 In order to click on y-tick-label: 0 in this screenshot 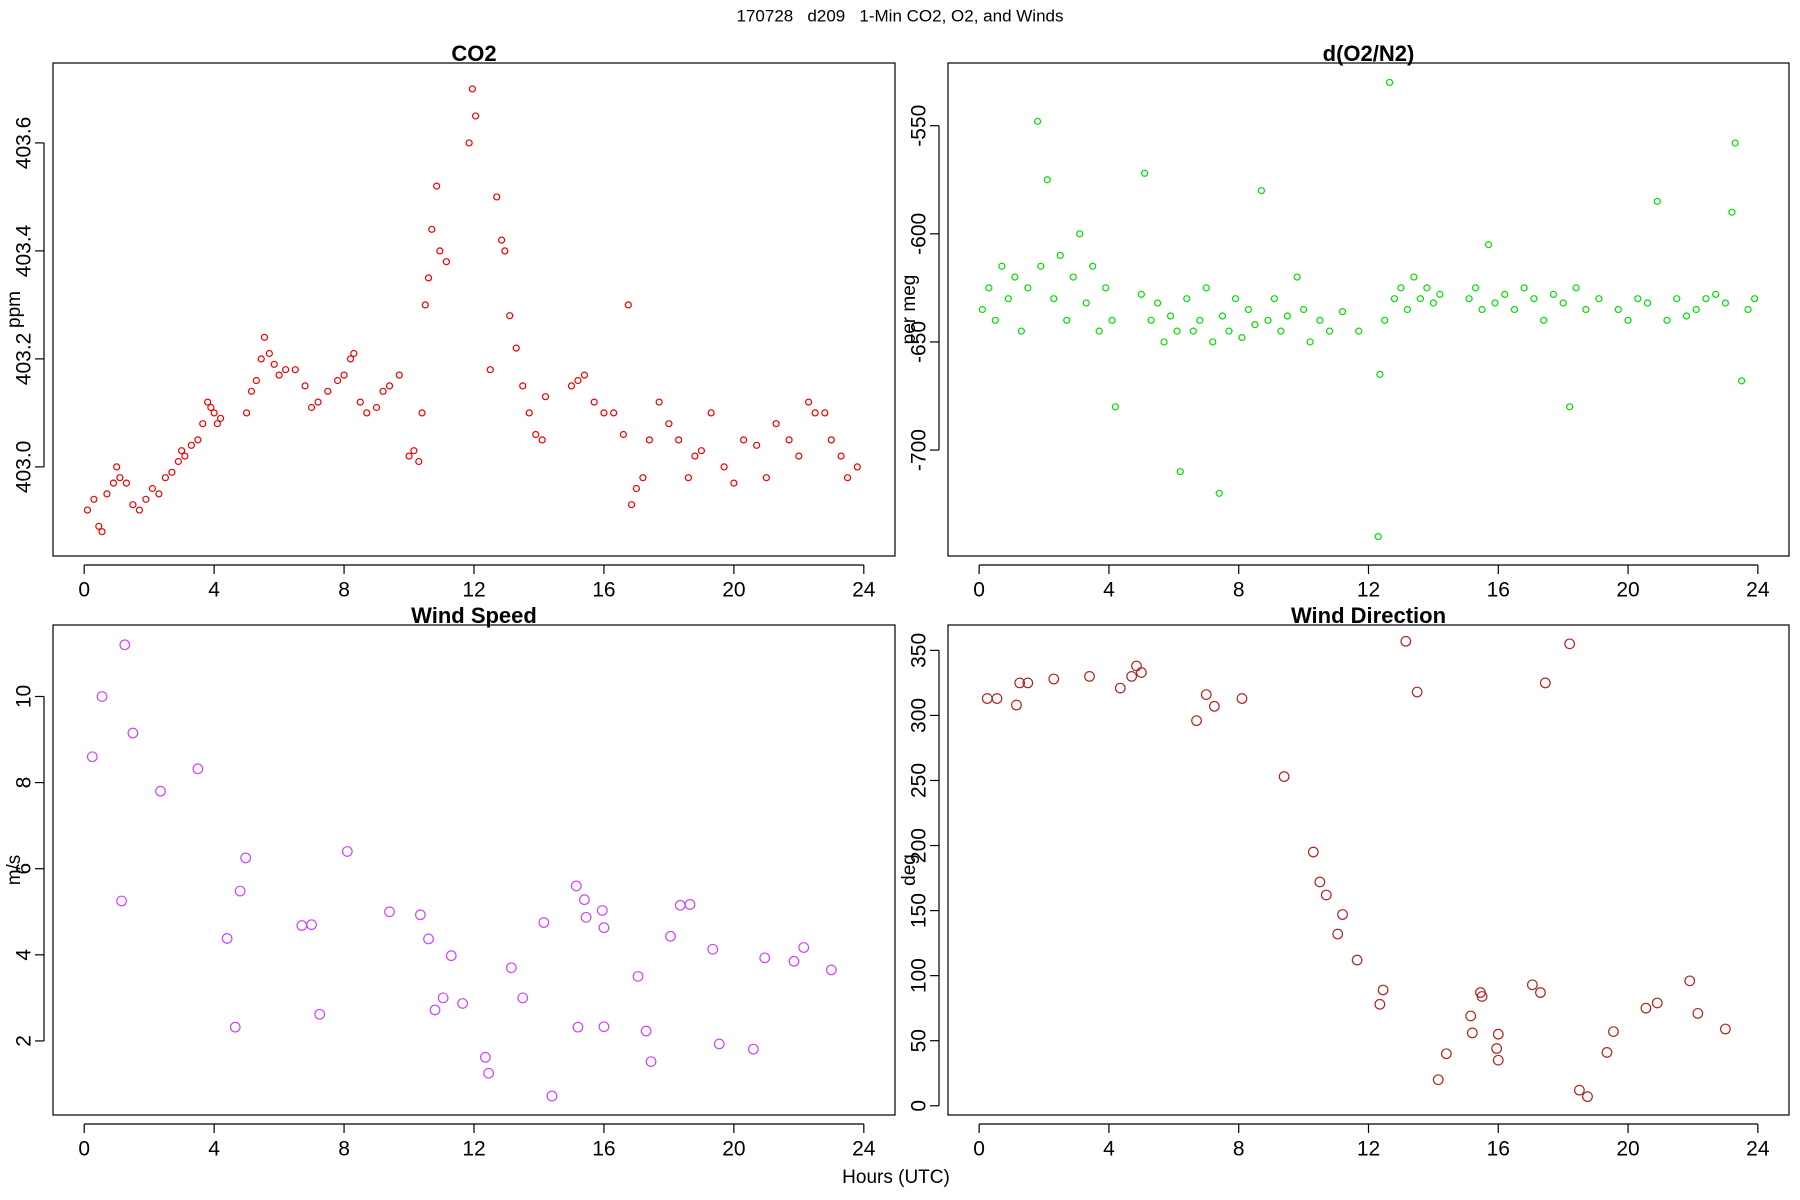, I will do `click(919, 1106)`.